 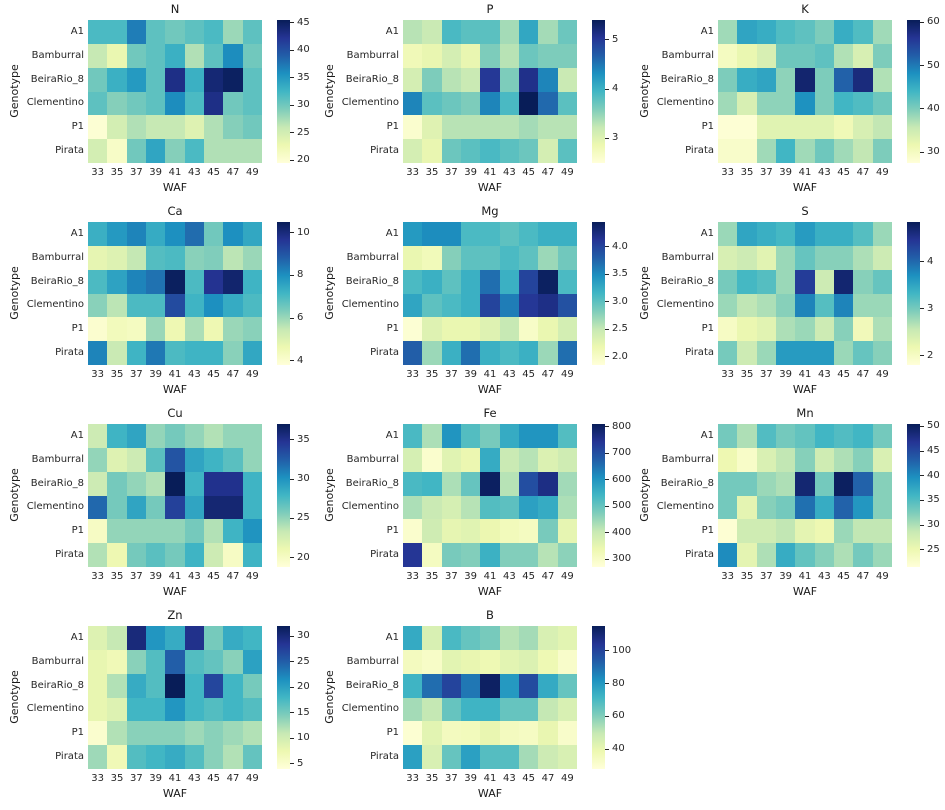 What do you see at coordinates (707, 31) in the screenshot?
I see `y-tick-label: A1` at bounding box center [707, 31].